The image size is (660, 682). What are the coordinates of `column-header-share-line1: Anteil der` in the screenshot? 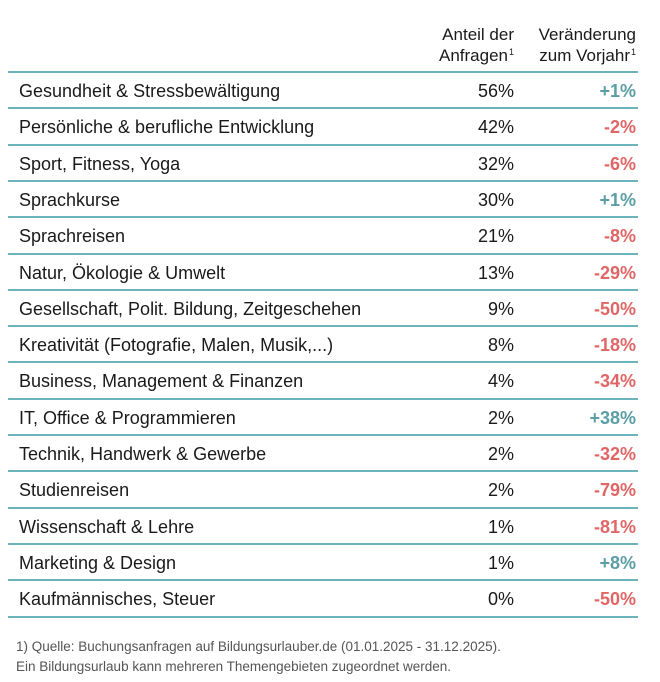 It's located at (478, 34).